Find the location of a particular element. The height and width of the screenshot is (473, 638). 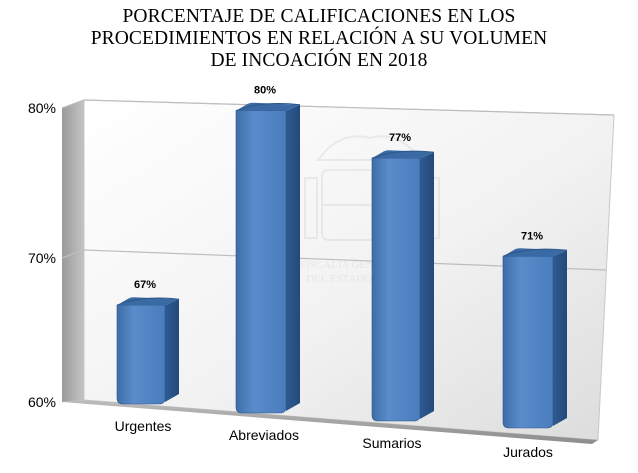

svg-text: DEL ESTADO is located at coordinates (339, 279).